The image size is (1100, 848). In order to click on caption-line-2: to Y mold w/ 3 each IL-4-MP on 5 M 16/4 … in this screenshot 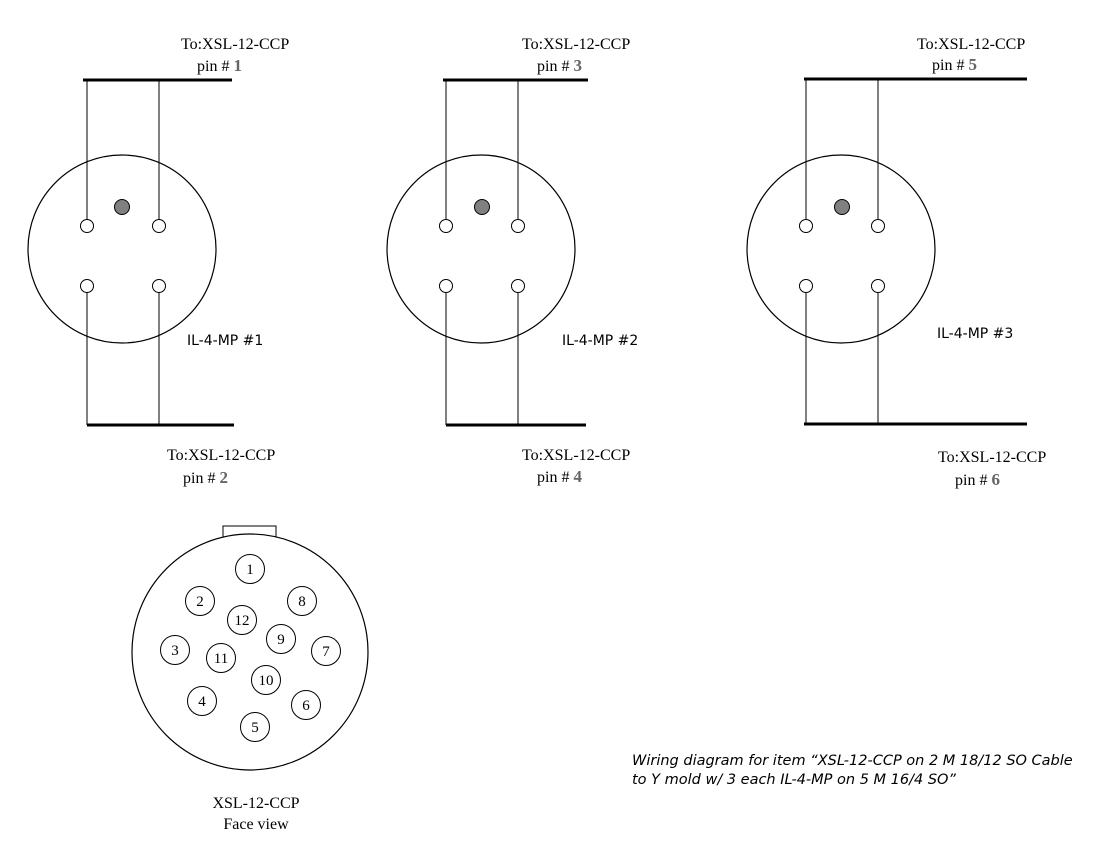, I will do `click(794, 780)`.